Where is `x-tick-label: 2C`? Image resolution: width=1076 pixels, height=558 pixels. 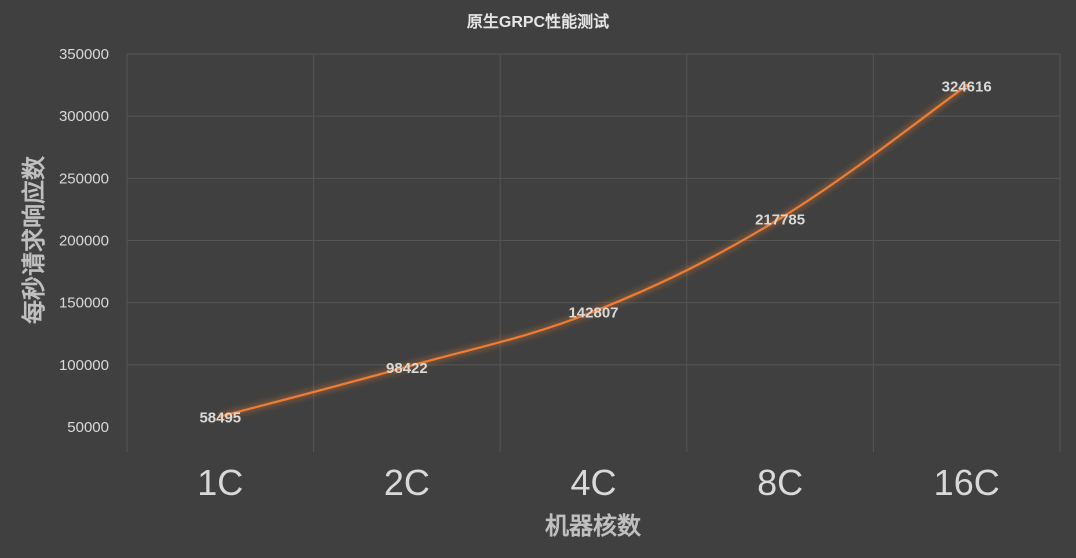 x-tick-label: 2C is located at coordinates (407, 482).